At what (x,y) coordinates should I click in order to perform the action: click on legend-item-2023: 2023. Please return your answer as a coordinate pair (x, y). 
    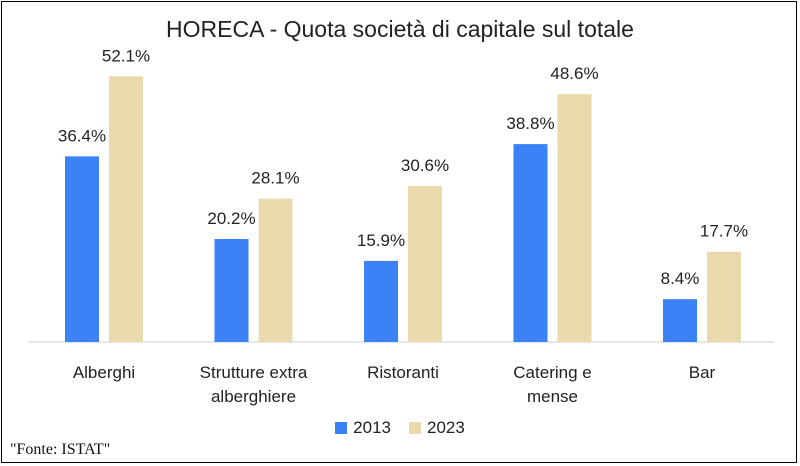
    Looking at the image, I should click on (437, 428).